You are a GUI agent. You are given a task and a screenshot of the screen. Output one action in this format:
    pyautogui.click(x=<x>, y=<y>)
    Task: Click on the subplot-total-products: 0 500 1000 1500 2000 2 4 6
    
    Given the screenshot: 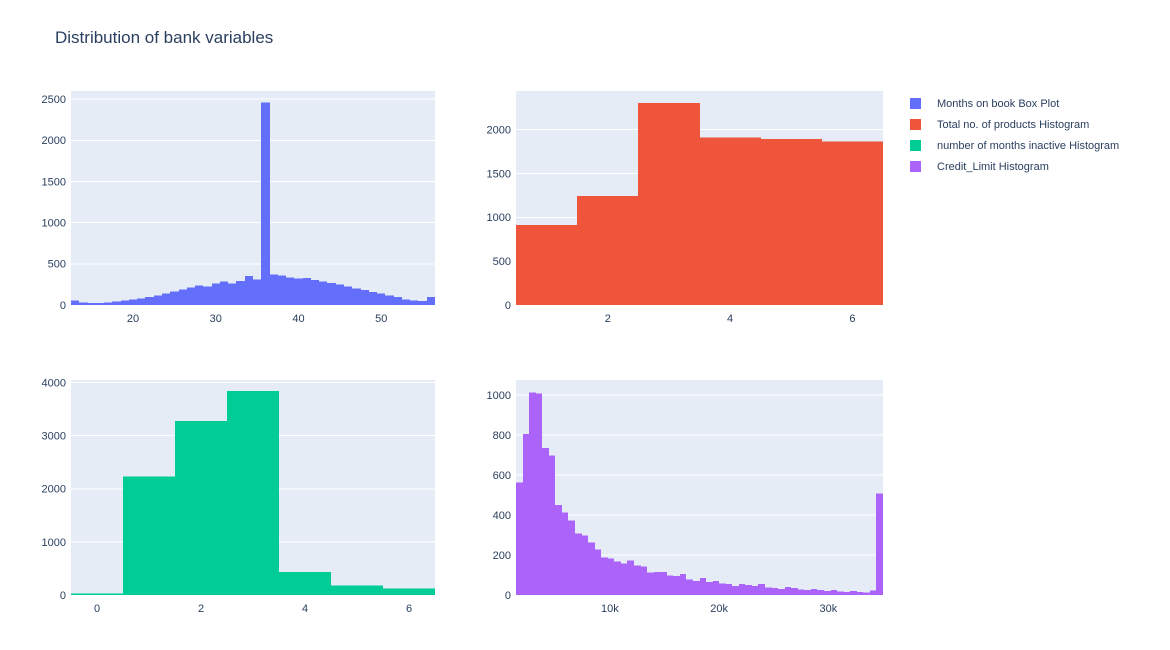 What is the action you would take?
    pyautogui.click(x=675, y=207)
    